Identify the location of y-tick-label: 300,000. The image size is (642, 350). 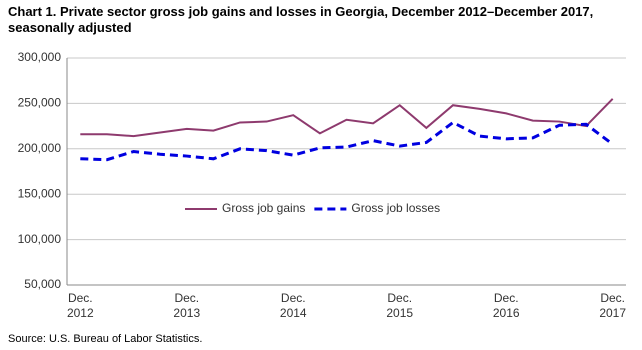
(40, 57).